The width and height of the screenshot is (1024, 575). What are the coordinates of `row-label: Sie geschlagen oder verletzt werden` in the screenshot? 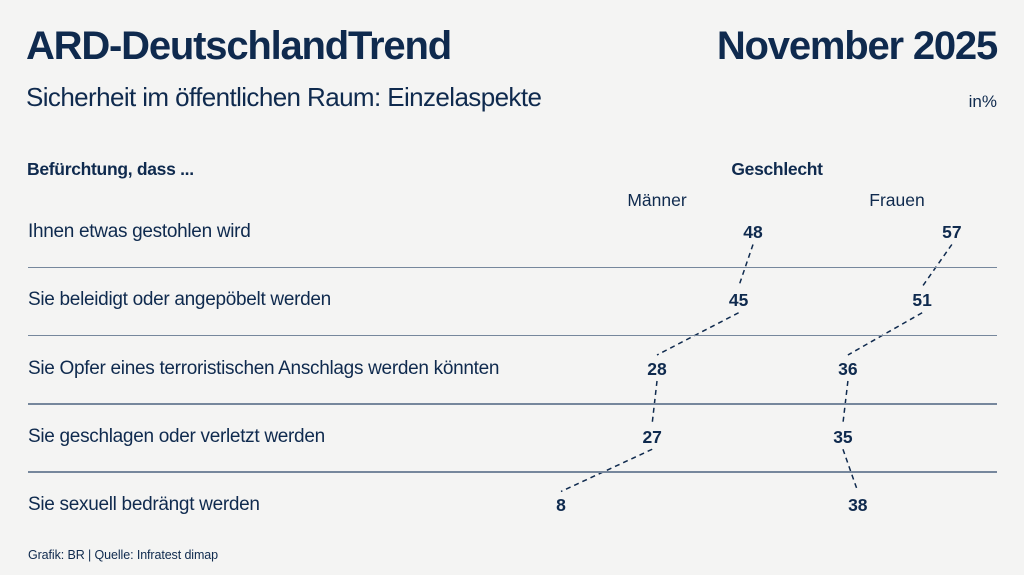 It's located at (176, 436).